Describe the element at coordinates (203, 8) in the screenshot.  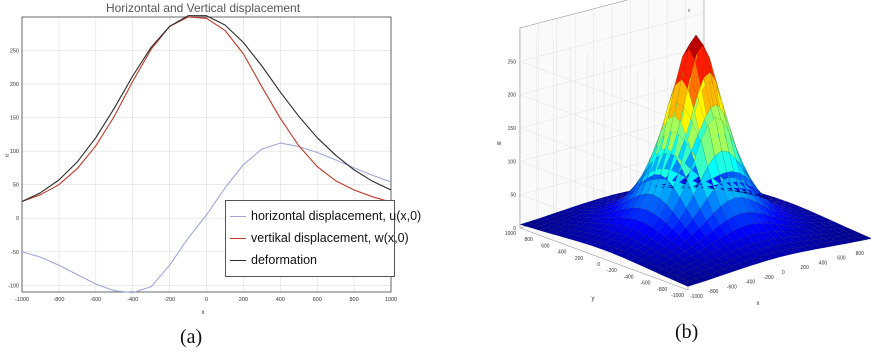
I see `chart-title: Horizontal and Vertical displacement` at that location.